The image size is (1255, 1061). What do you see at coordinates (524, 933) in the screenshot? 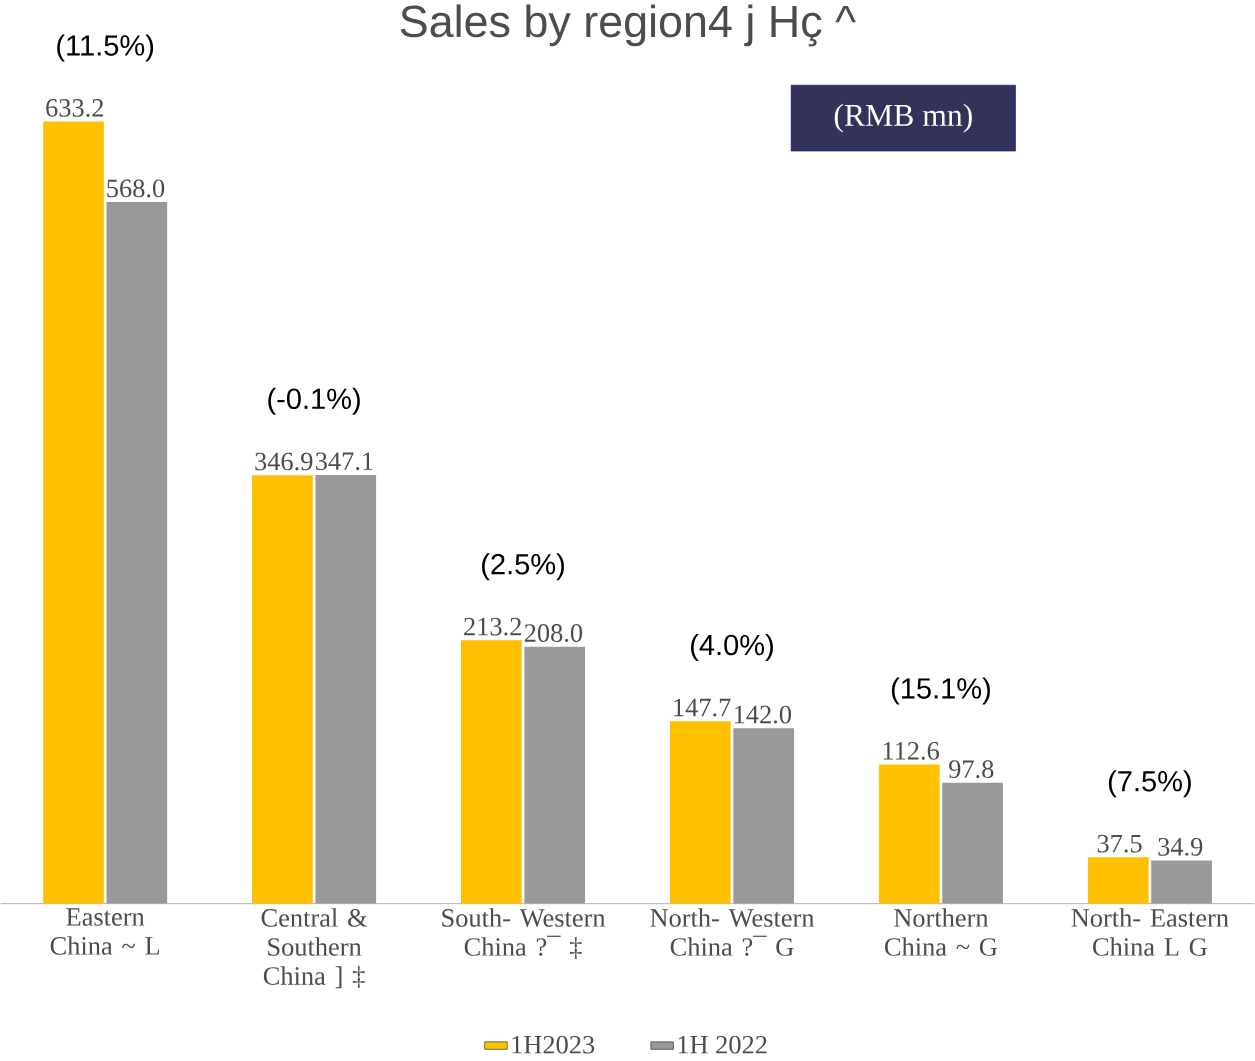
I see `x-tick-label: South- Western China ?¯ ‡` at bounding box center [524, 933].